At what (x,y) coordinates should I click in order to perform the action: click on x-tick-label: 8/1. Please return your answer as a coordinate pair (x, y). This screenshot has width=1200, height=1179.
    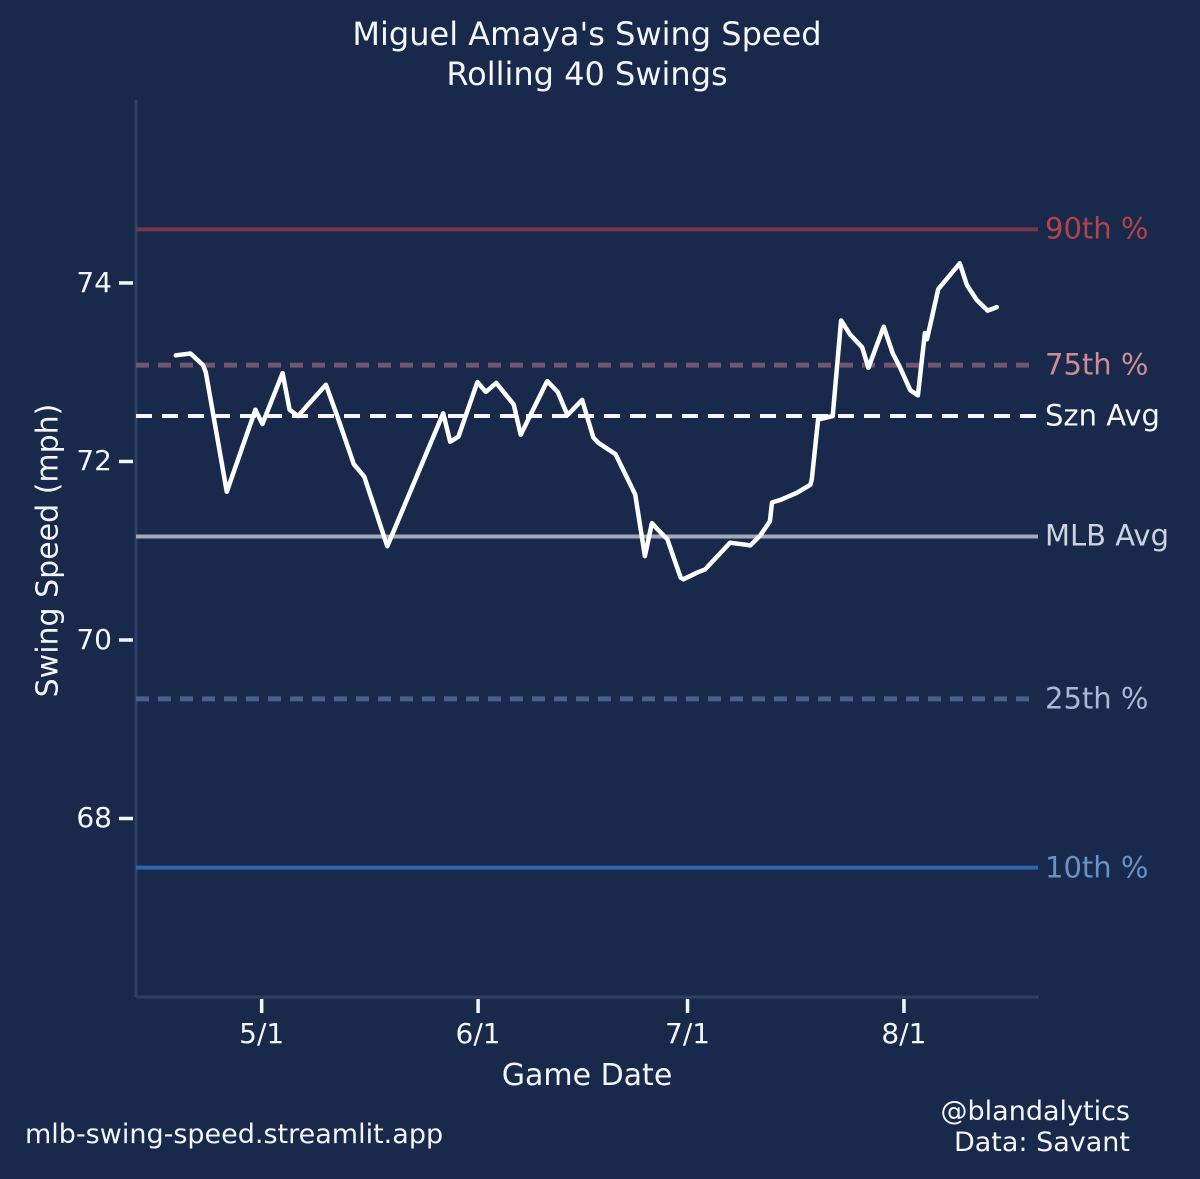
    Looking at the image, I should click on (904, 1033).